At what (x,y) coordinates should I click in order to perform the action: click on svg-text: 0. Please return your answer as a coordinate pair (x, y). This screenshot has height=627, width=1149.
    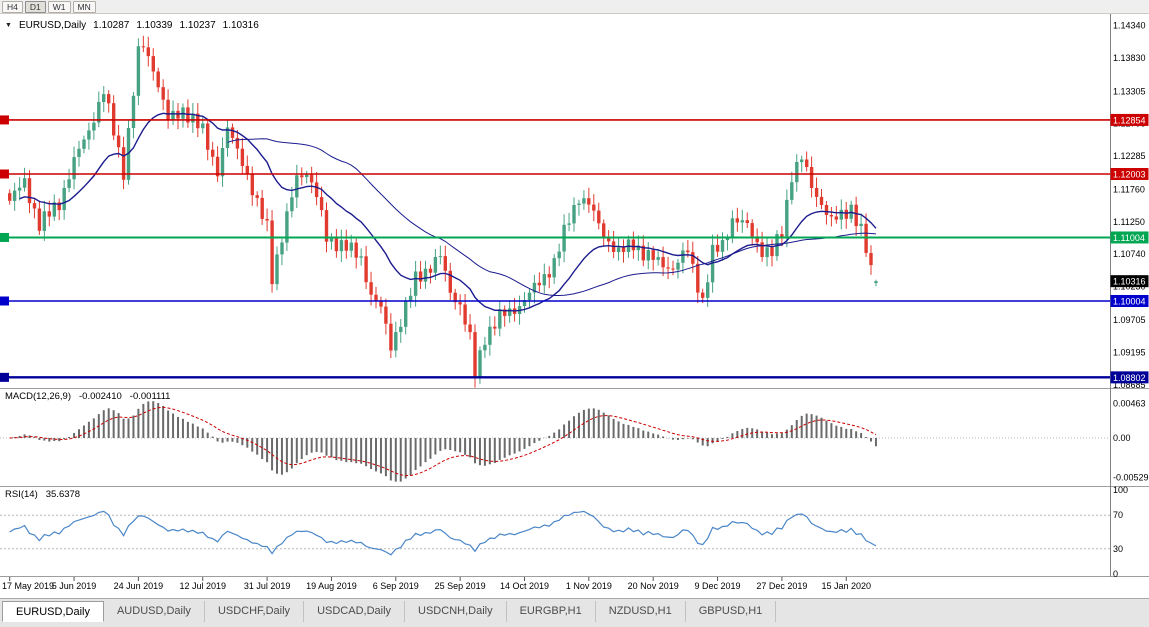
    Looking at the image, I should click on (1115, 574).